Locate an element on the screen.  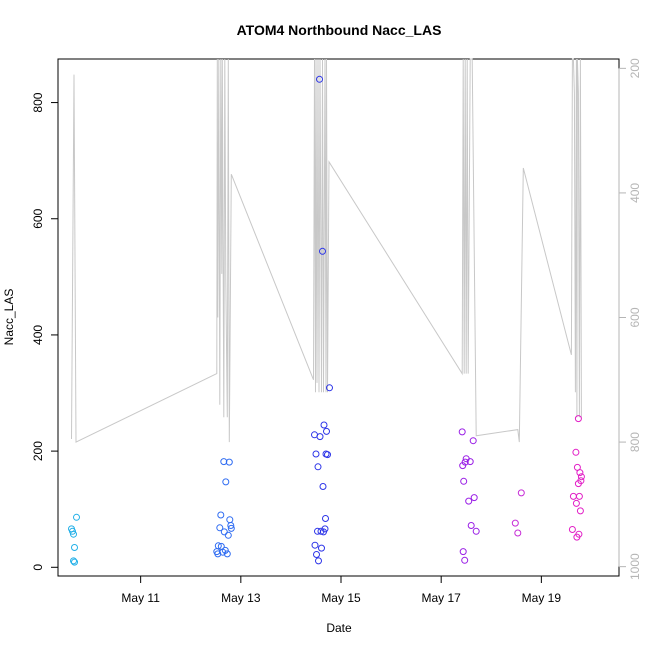
chart-title: ATOM4 Northbound Nacc_LAS is located at coordinates (339, 30).